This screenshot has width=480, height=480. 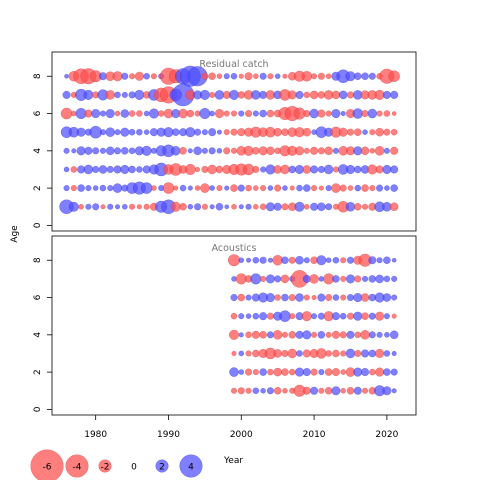 What do you see at coordinates (105, 466) in the screenshot?
I see `legend-item: -2` at bounding box center [105, 466].